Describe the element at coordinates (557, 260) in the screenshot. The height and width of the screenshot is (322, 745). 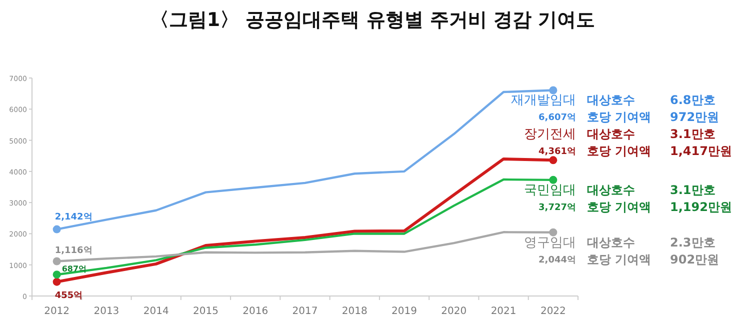
I see `data-label: 2,044억` at that location.